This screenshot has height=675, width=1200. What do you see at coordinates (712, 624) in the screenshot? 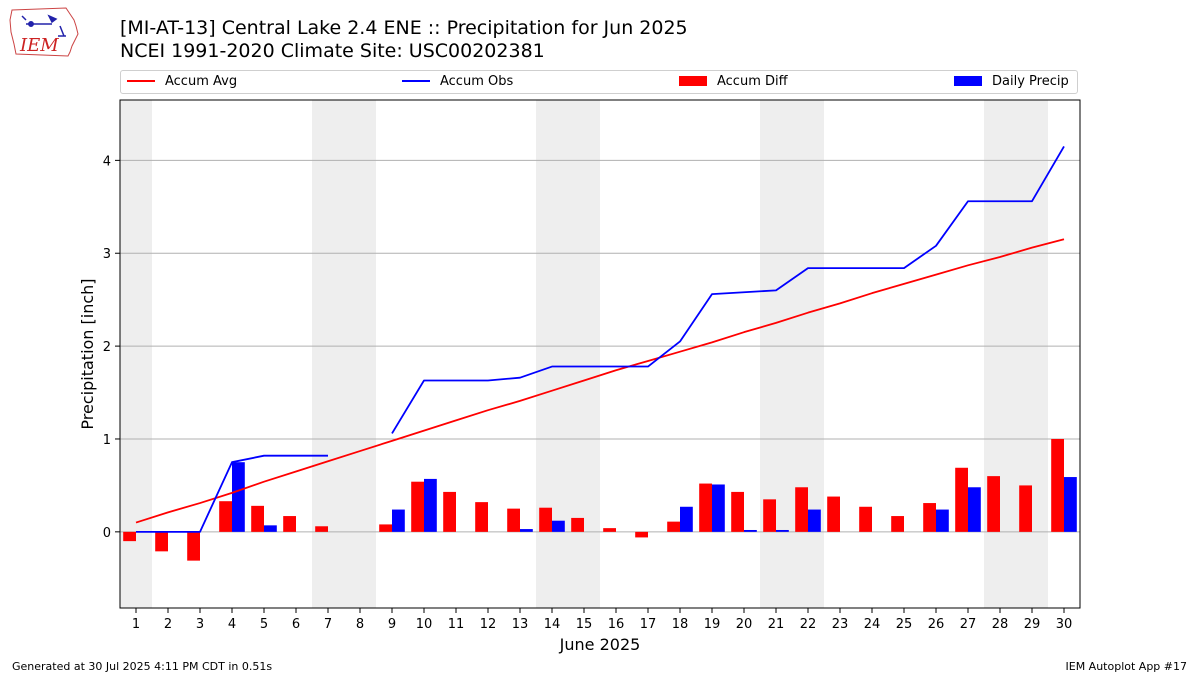
I see `x-tick-label: 19` at bounding box center [712, 624].